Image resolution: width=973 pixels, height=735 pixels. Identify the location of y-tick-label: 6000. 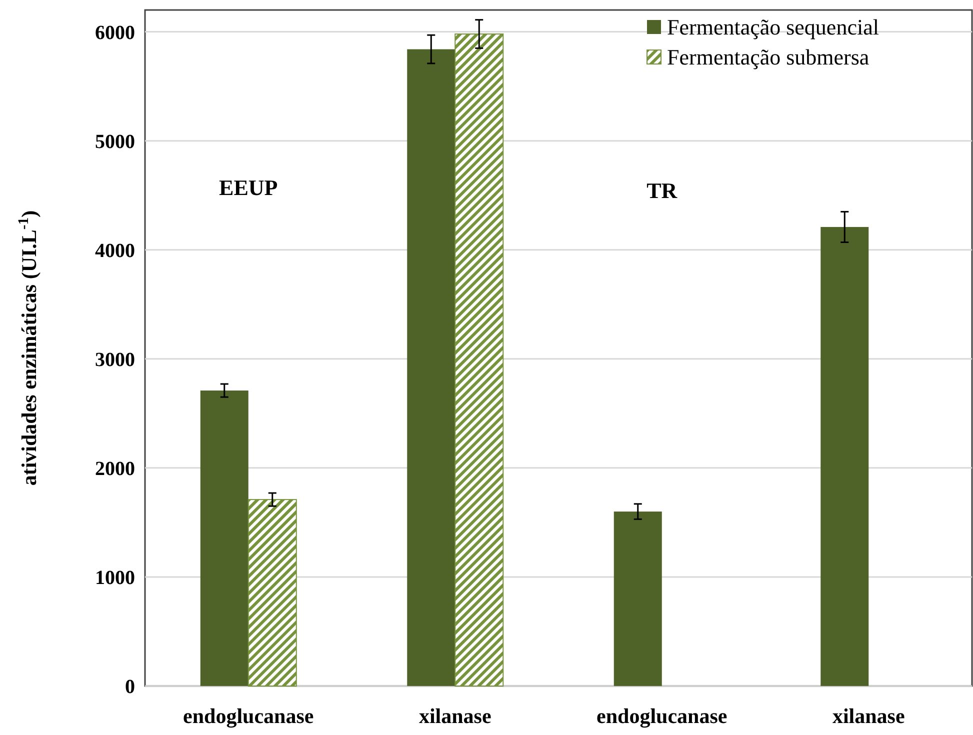
(115, 33).